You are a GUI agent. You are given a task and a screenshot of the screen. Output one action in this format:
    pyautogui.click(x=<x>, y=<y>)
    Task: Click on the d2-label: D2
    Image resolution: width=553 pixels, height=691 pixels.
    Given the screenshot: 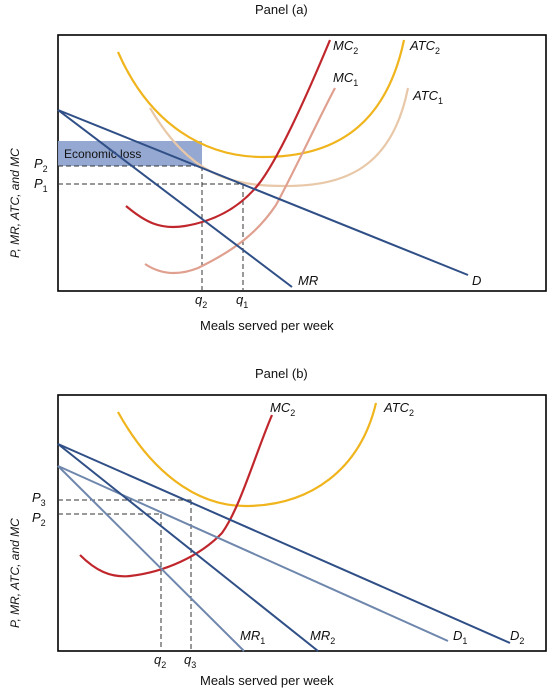 What is the action you would take?
    pyautogui.click(x=517, y=637)
    